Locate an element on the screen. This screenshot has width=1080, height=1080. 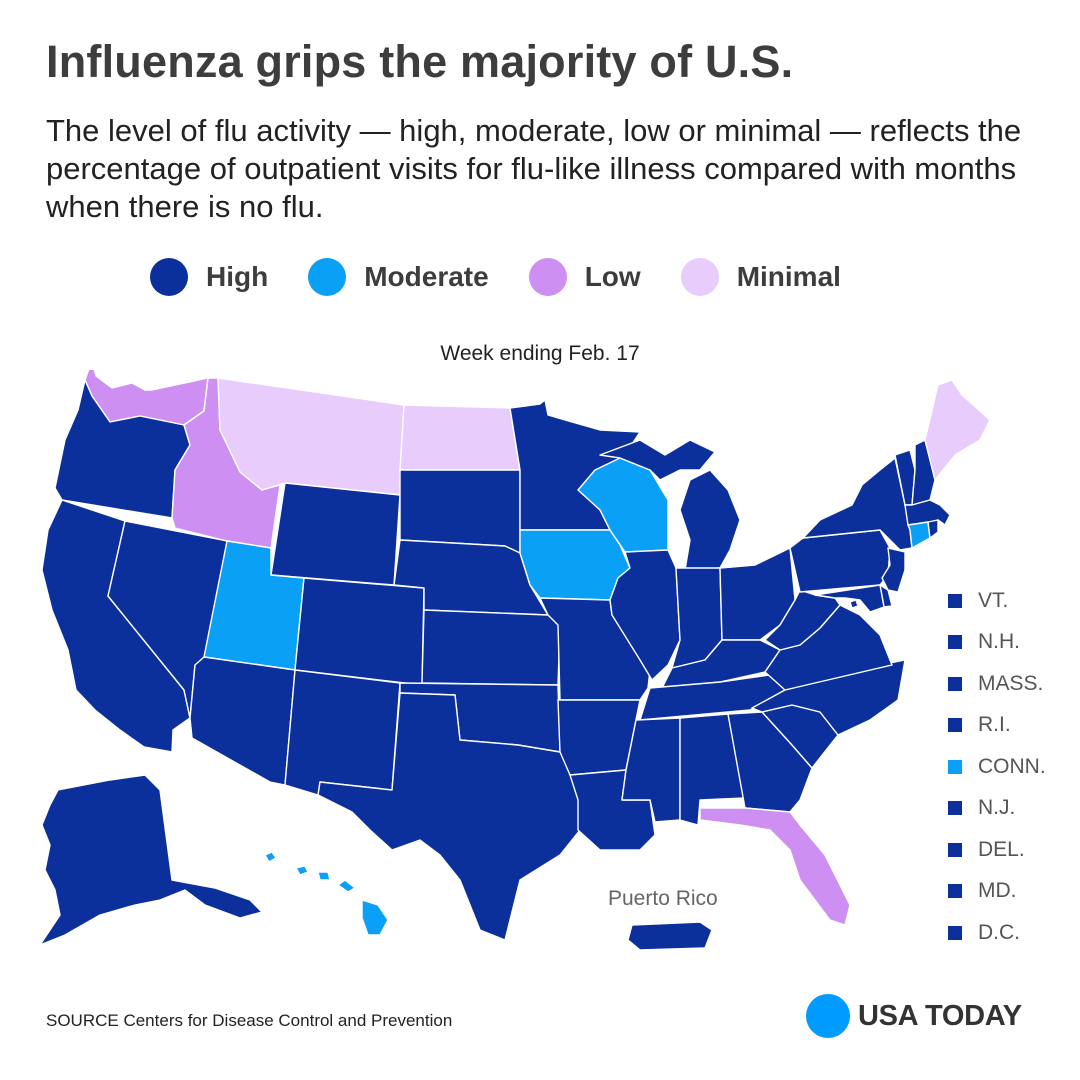
page-title: Influenza grips the majority of U.S. is located at coordinates (420, 61).